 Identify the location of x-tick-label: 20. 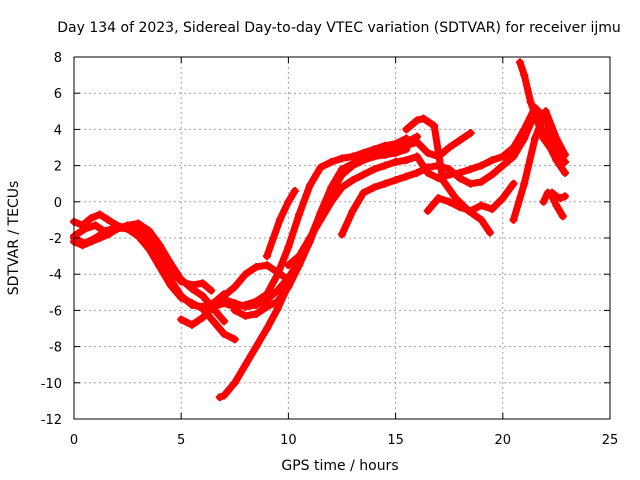
(503, 440).